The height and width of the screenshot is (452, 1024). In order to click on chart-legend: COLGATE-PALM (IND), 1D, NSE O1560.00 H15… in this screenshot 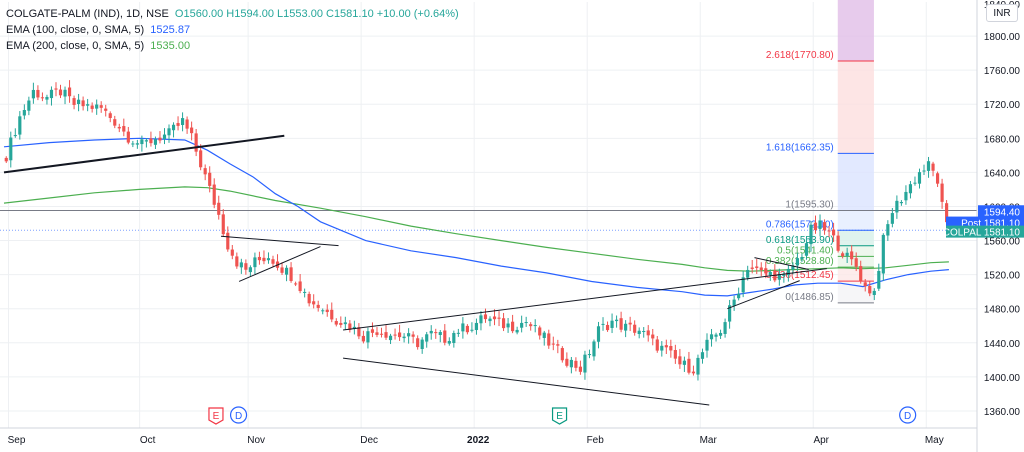, I will do `click(232, 30)`.